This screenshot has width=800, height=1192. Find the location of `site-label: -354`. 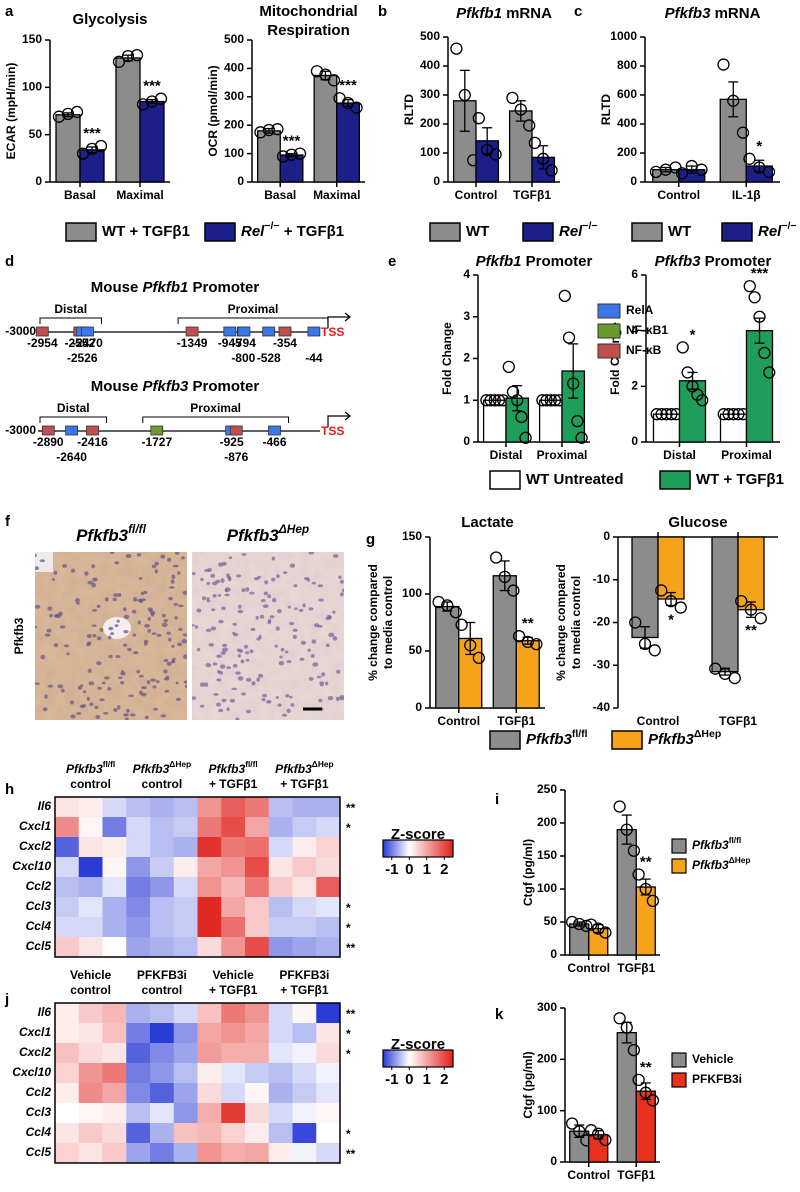

site-label: -354 is located at coordinates (285, 343).